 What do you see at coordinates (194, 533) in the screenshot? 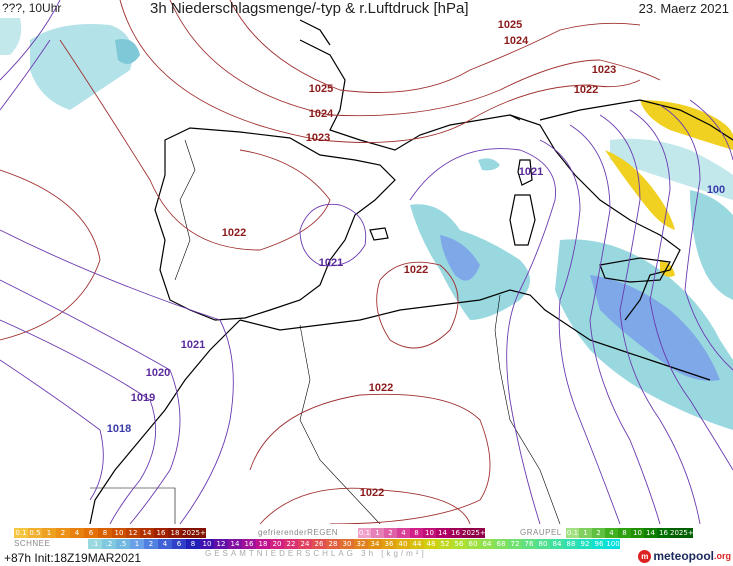
I see `legend-snow-cell: 2025+` at bounding box center [194, 533].